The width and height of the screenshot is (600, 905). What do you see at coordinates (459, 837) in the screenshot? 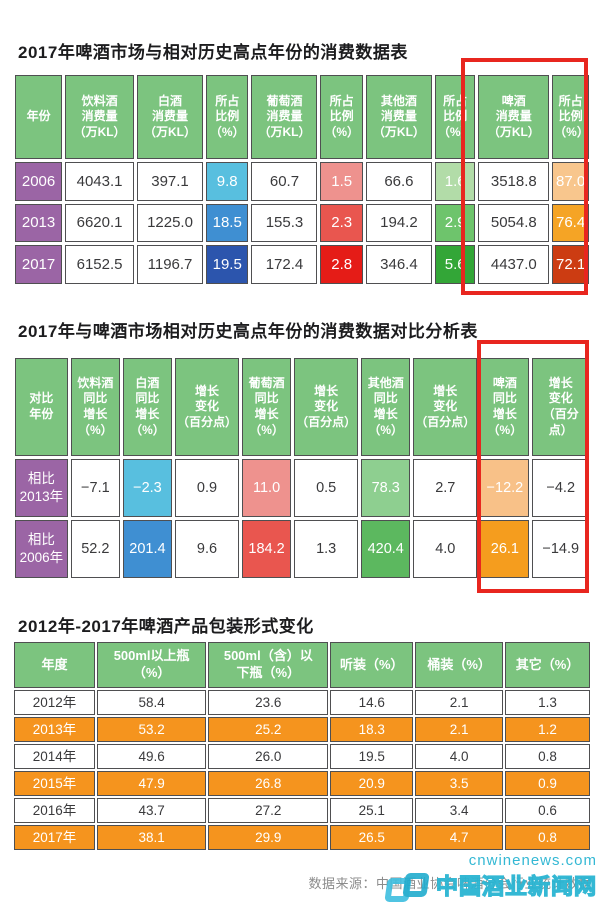
I see `data-cell: 4.7` at bounding box center [459, 837].